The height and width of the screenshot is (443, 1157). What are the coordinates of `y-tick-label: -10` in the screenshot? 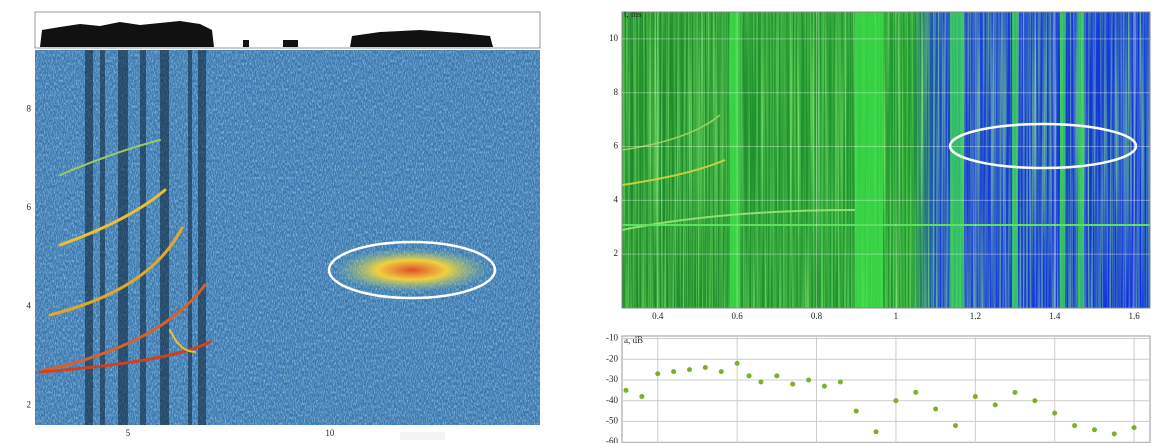 It's located at (612, 338).